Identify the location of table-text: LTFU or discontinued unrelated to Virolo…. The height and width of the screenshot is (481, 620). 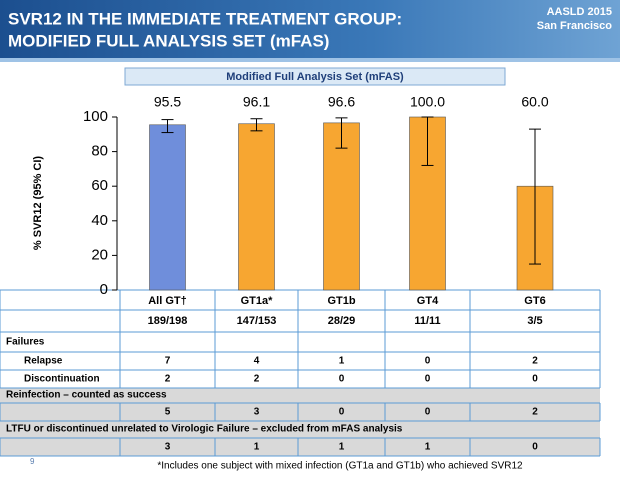
(204, 429).